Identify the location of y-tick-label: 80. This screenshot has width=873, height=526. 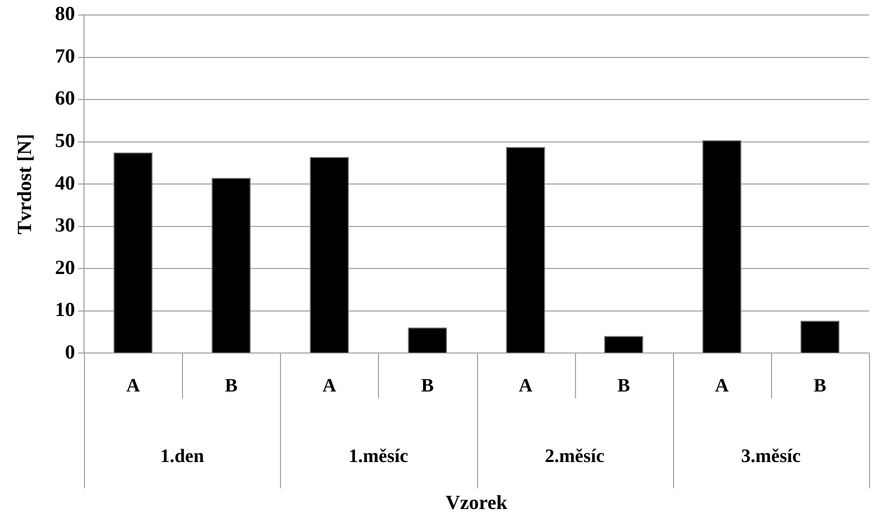
(65, 14).